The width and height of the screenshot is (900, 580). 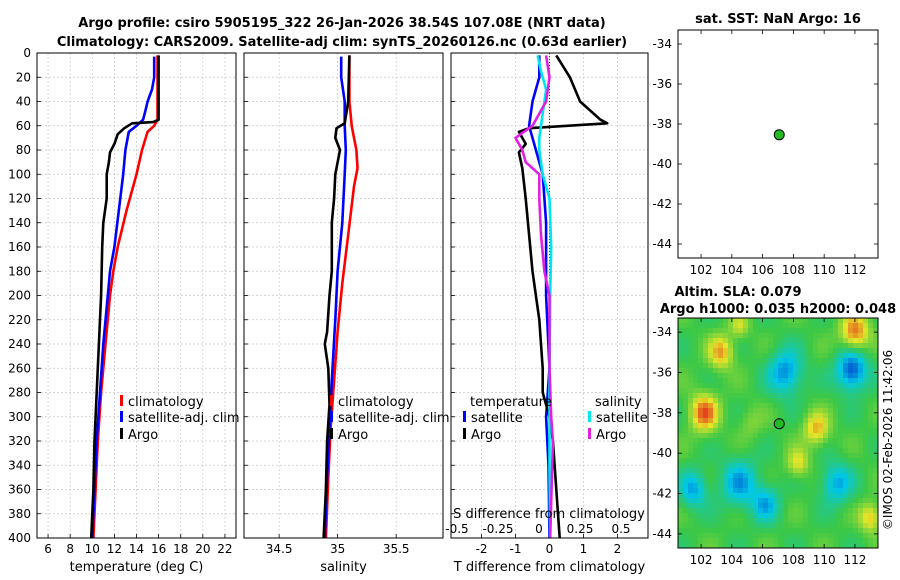 I want to click on x-axis-label-top: S difference from climatology, so click(x=549, y=514).